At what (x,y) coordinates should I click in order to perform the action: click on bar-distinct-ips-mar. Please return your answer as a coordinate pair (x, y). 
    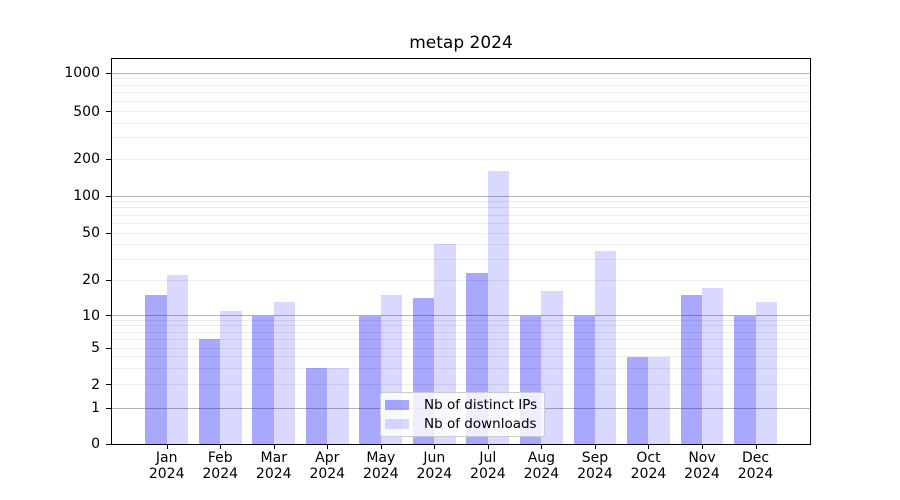
    Looking at the image, I should click on (263, 379).